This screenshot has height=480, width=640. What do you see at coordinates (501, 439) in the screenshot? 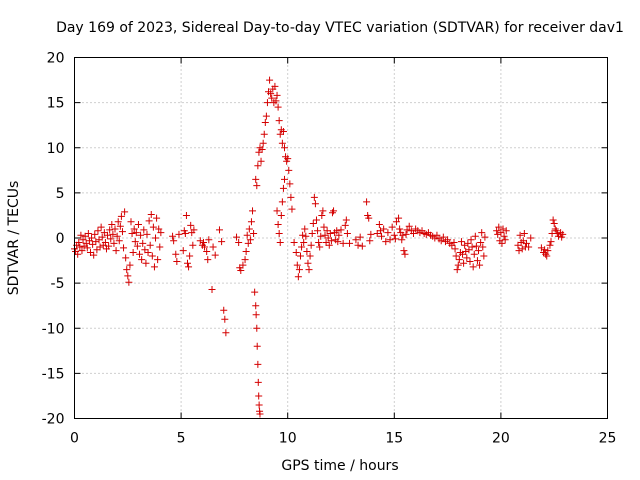
I see `x-tick-label: 20` at bounding box center [501, 439].